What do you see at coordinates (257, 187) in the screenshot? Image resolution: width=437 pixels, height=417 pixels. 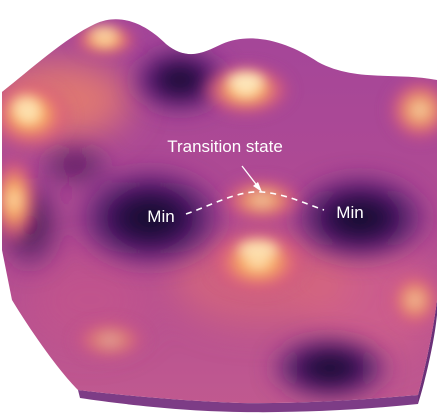 I see `arrow-head` at bounding box center [257, 187].